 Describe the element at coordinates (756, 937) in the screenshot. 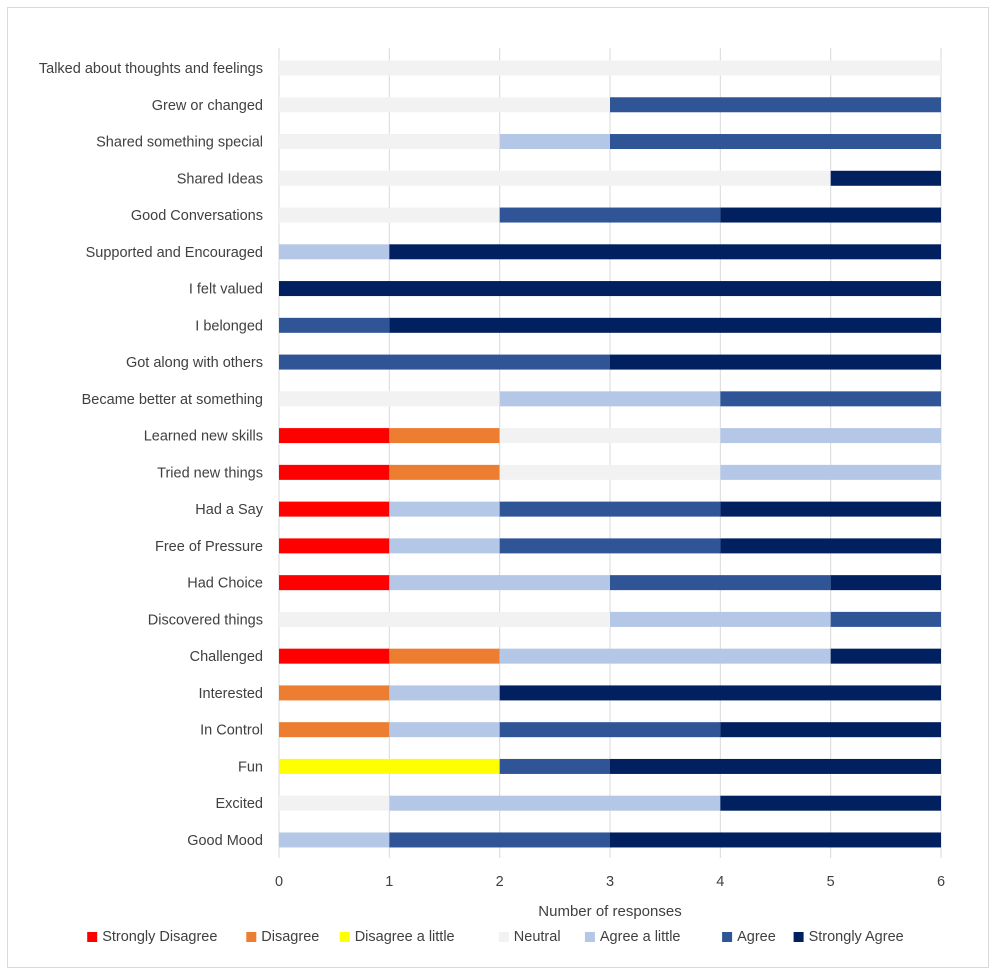

I see `legend-label: Agree` at that location.